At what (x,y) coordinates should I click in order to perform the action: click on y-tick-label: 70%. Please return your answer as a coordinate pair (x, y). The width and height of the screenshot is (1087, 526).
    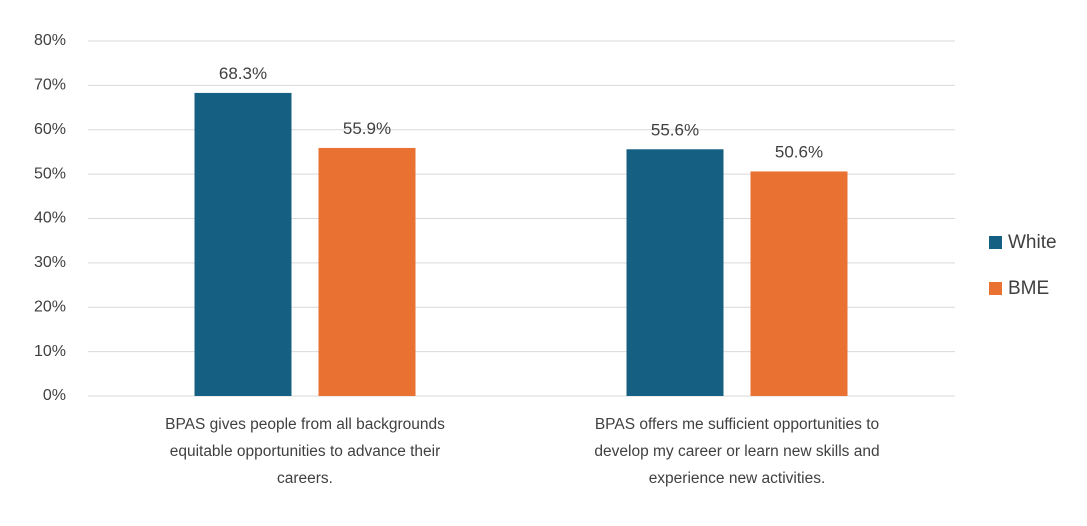
    Looking at the image, I should click on (50, 85).